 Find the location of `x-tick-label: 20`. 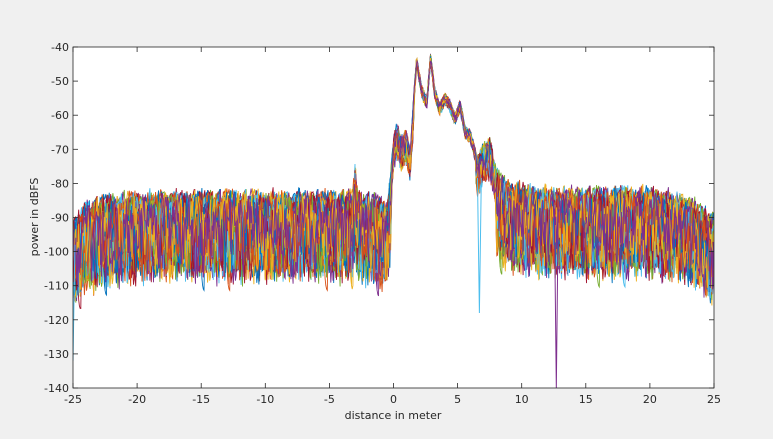

x-tick-label: 20 is located at coordinates (650, 399).